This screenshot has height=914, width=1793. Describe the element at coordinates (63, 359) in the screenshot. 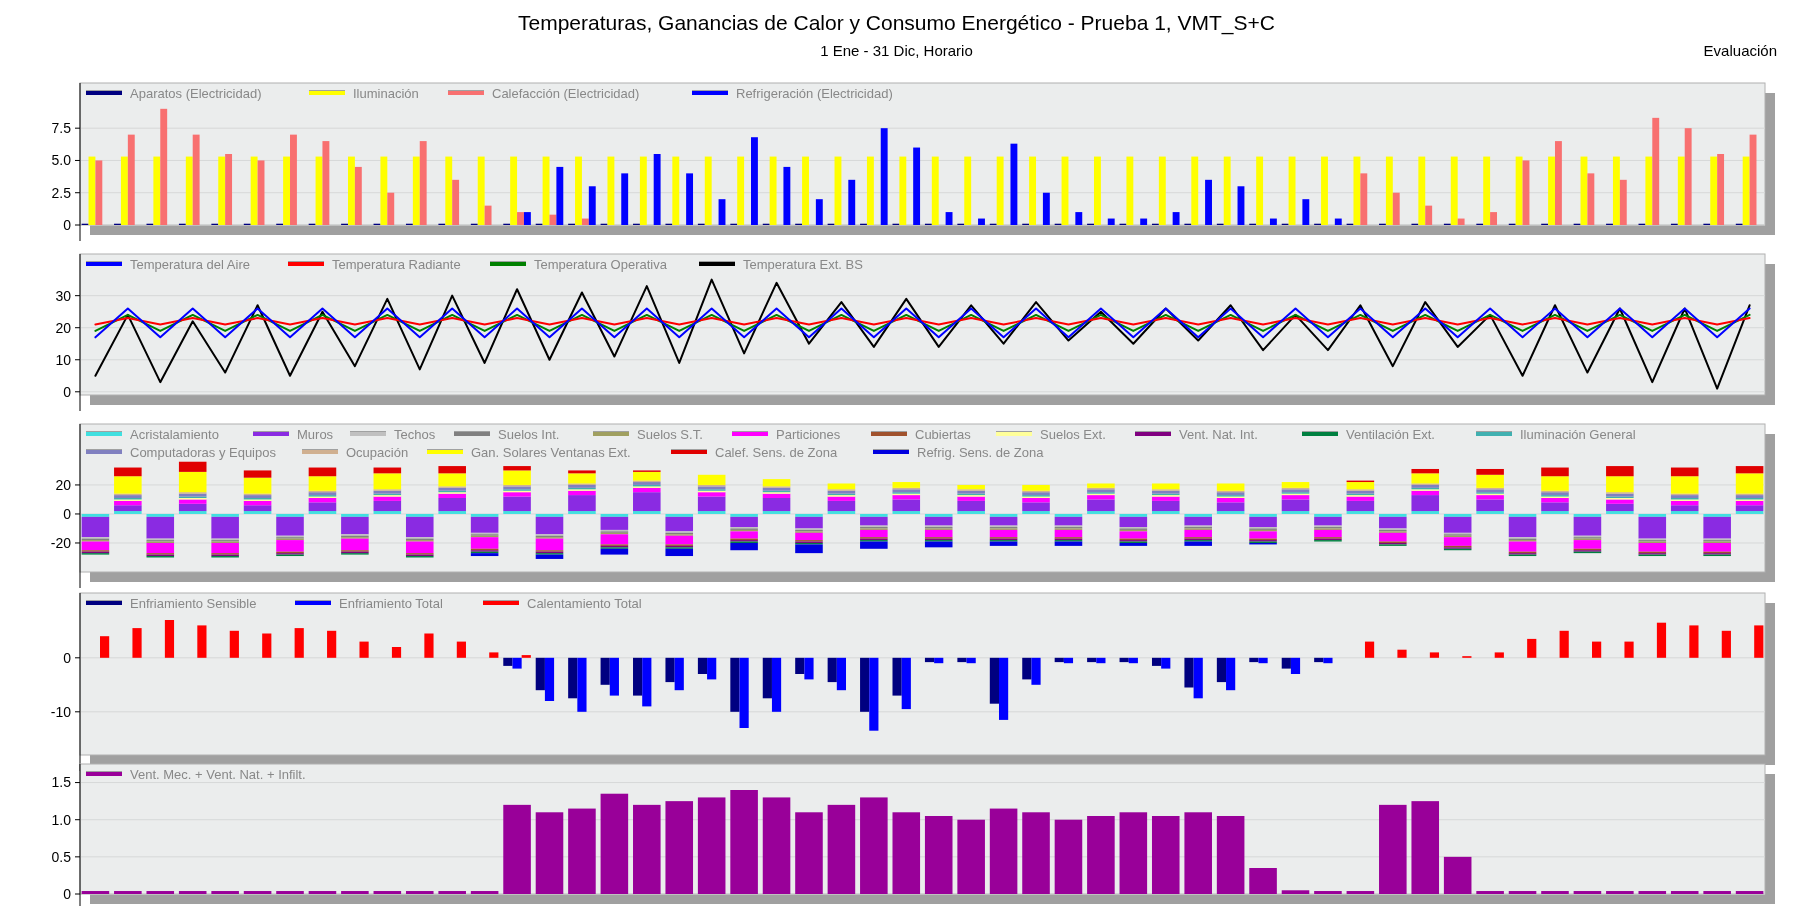

I see `y-tick-label: 10` at that location.